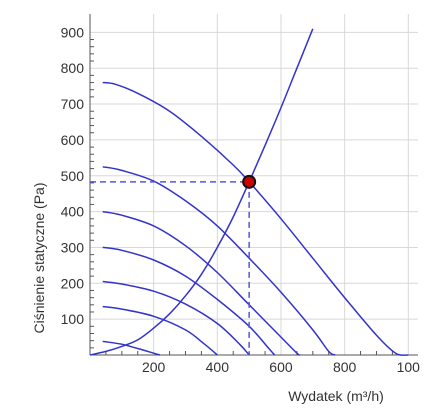 This screenshot has width=425, height=419. What do you see at coordinates (73, 319) in the screenshot?
I see `y-tick-label-100: 100` at bounding box center [73, 319].